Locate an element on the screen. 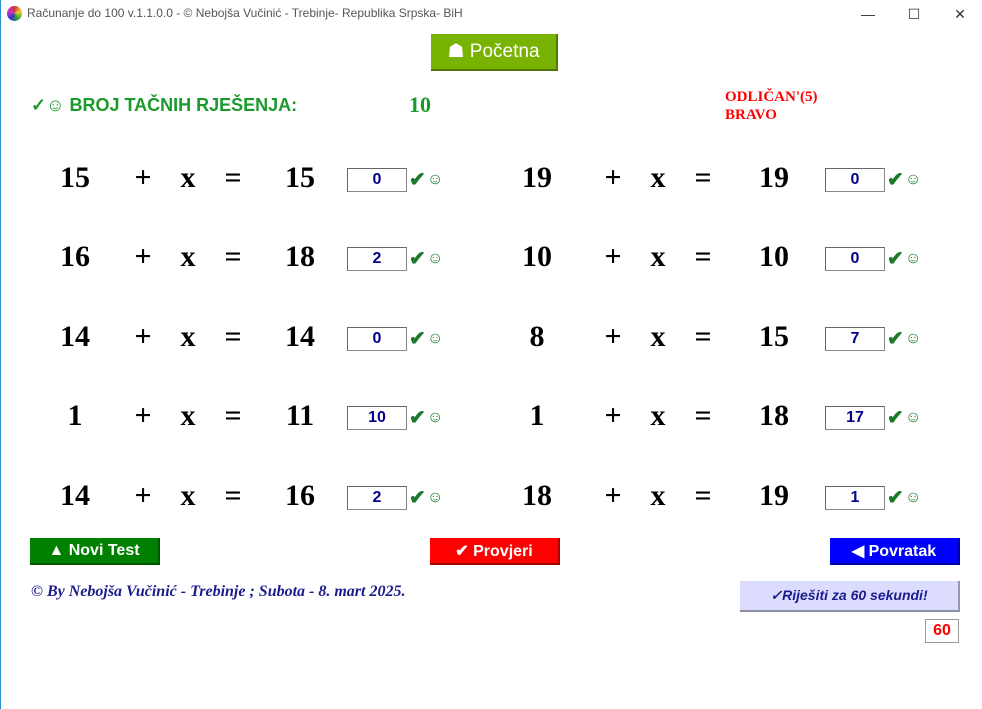 The image size is (982, 709). addend-a: 18 is located at coordinates (537, 495).